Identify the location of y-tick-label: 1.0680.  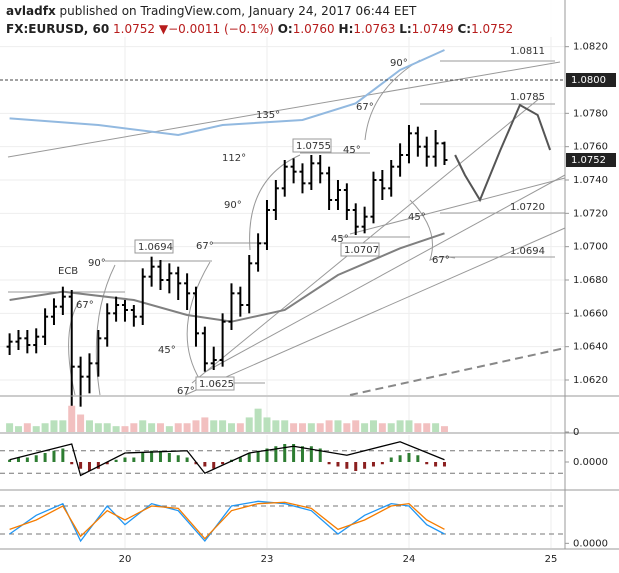
(590, 280).